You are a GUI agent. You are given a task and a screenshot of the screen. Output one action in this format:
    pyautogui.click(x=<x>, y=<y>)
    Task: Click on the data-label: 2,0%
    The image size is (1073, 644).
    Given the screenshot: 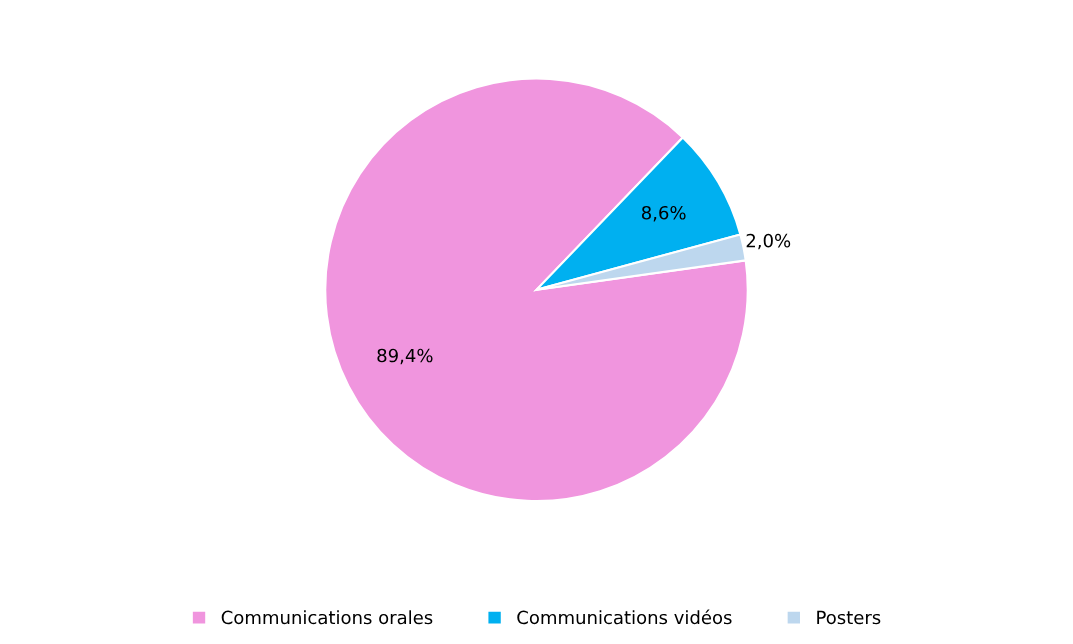 What is the action you would take?
    pyautogui.click(x=768, y=241)
    